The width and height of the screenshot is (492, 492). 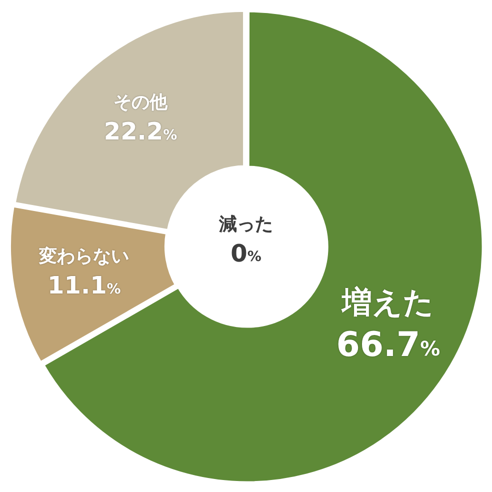 I want to click on slice-label: 変わらない, so click(x=84, y=257).